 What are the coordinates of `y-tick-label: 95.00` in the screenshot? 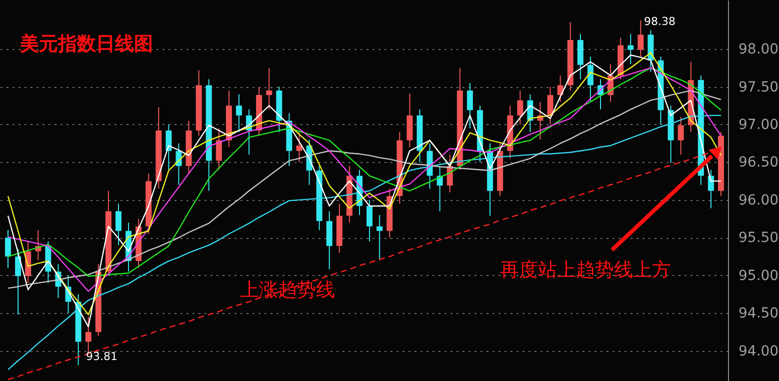 It's located at (758, 276).